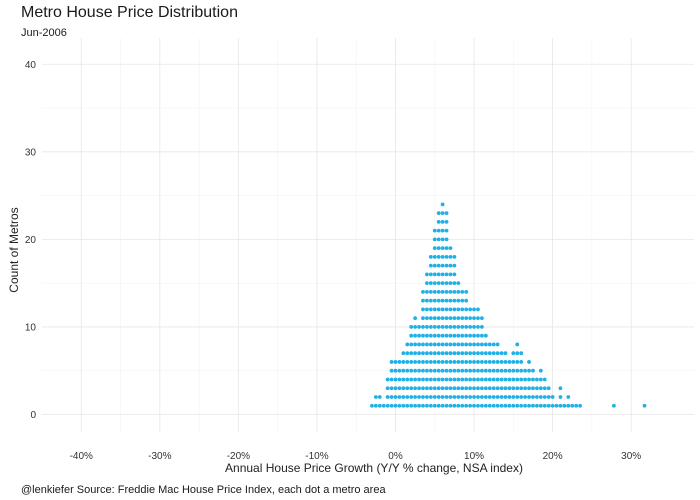  I want to click on x-tick-label: -40%, so click(81, 456).